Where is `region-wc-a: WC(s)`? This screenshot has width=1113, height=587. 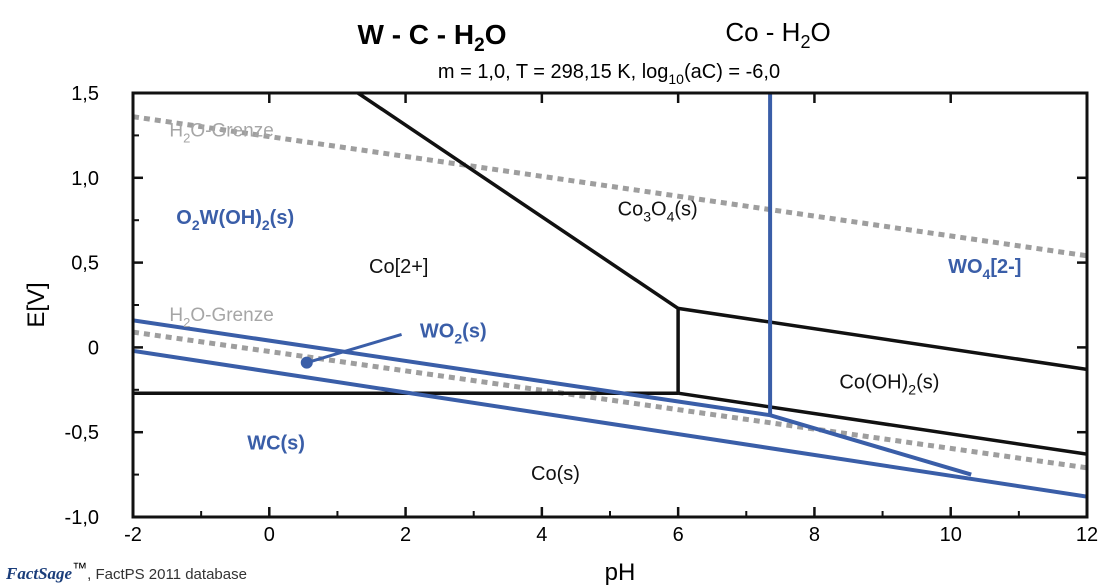 region-wc-a: WC(s) is located at coordinates (276, 443).